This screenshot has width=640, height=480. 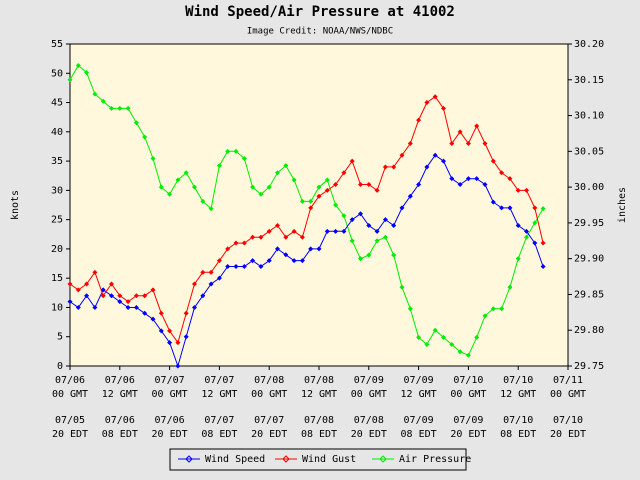 What do you see at coordinates (435, 459) in the screenshot?
I see `legend-label: Air Pressure` at bounding box center [435, 459].